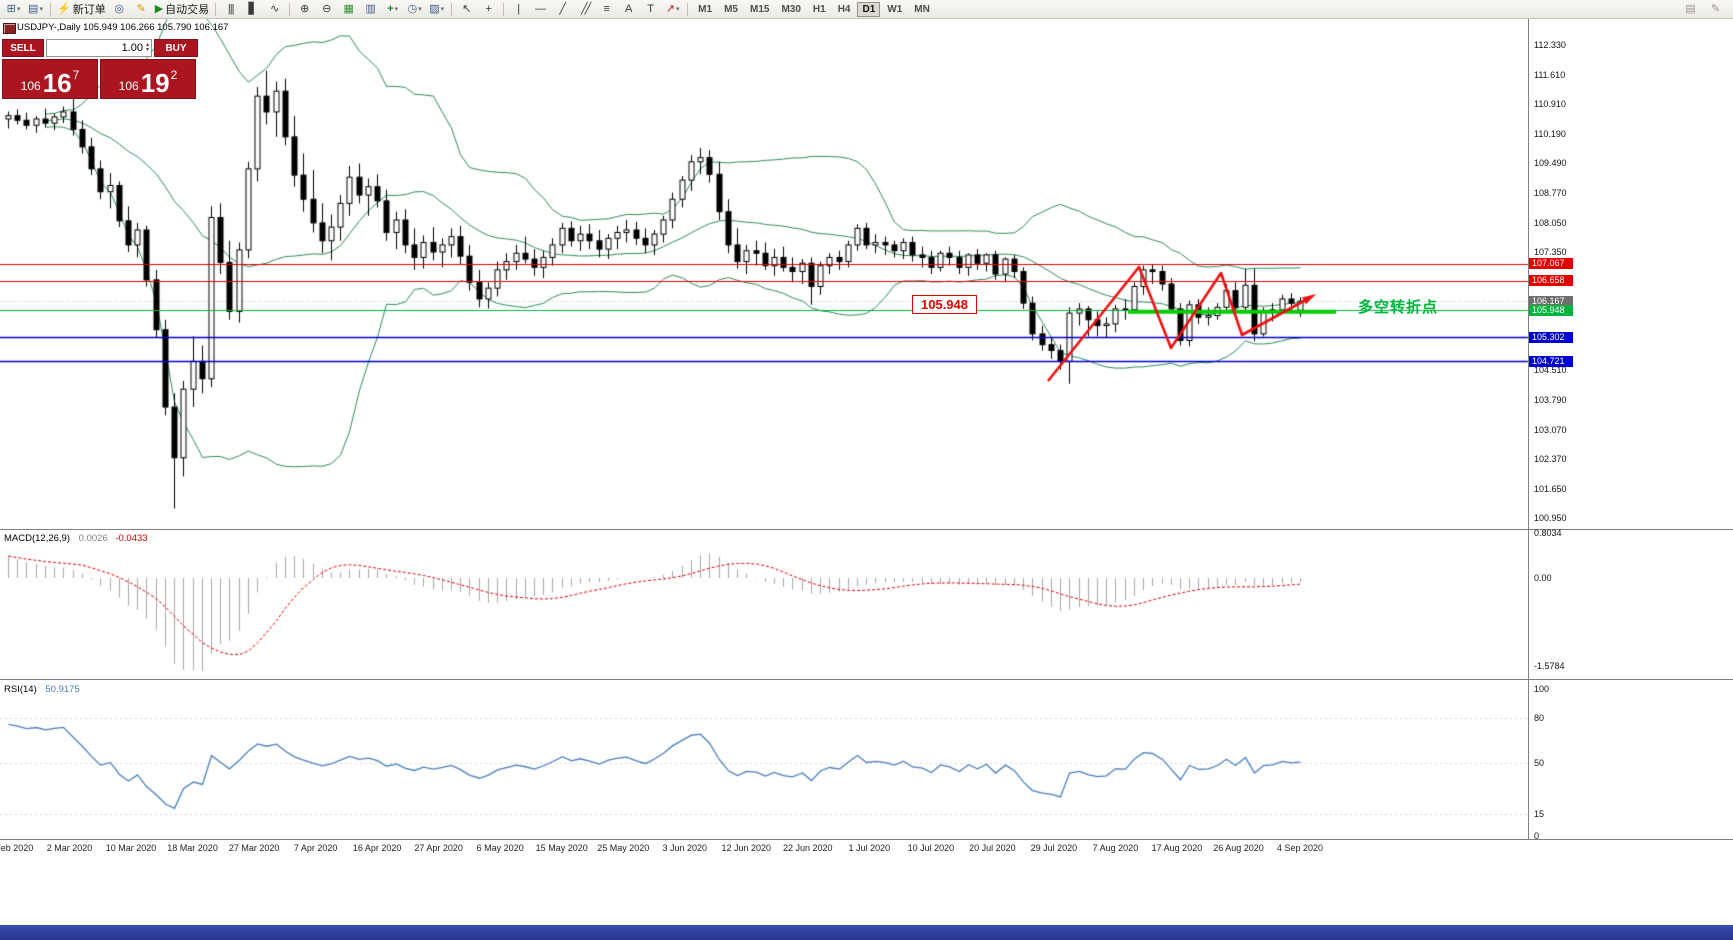 The height and width of the screenshot is (940, 1733). What do you see at coordinates (93, 538) in the screenshot?
I see `macd-main-value: 0.0026` at bounding box center [93, 538].